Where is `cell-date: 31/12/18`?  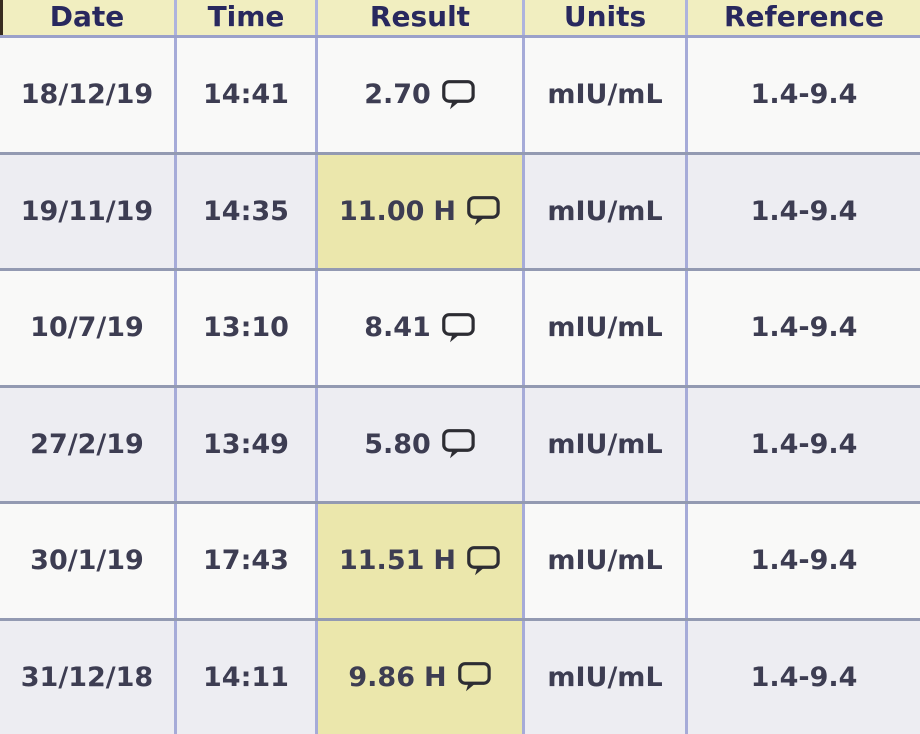 cell-date: 31/12/18 is located at coordinates (88, 677).